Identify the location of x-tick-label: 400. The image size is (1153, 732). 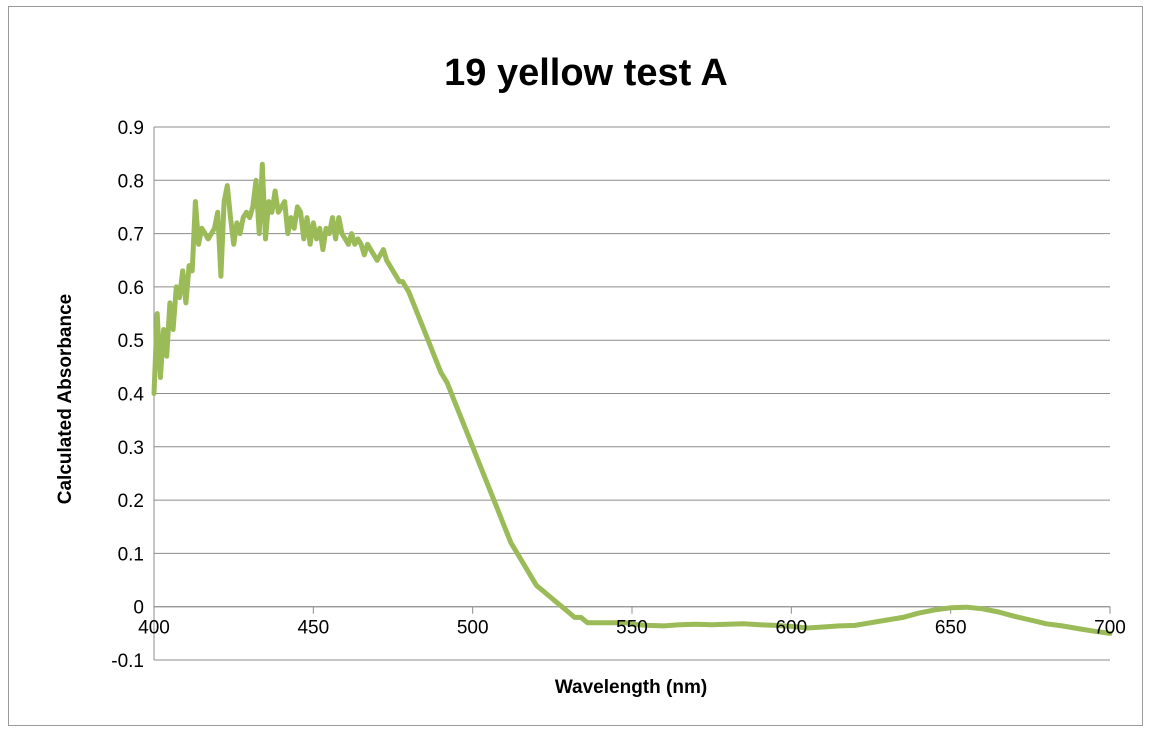
(154, 628).